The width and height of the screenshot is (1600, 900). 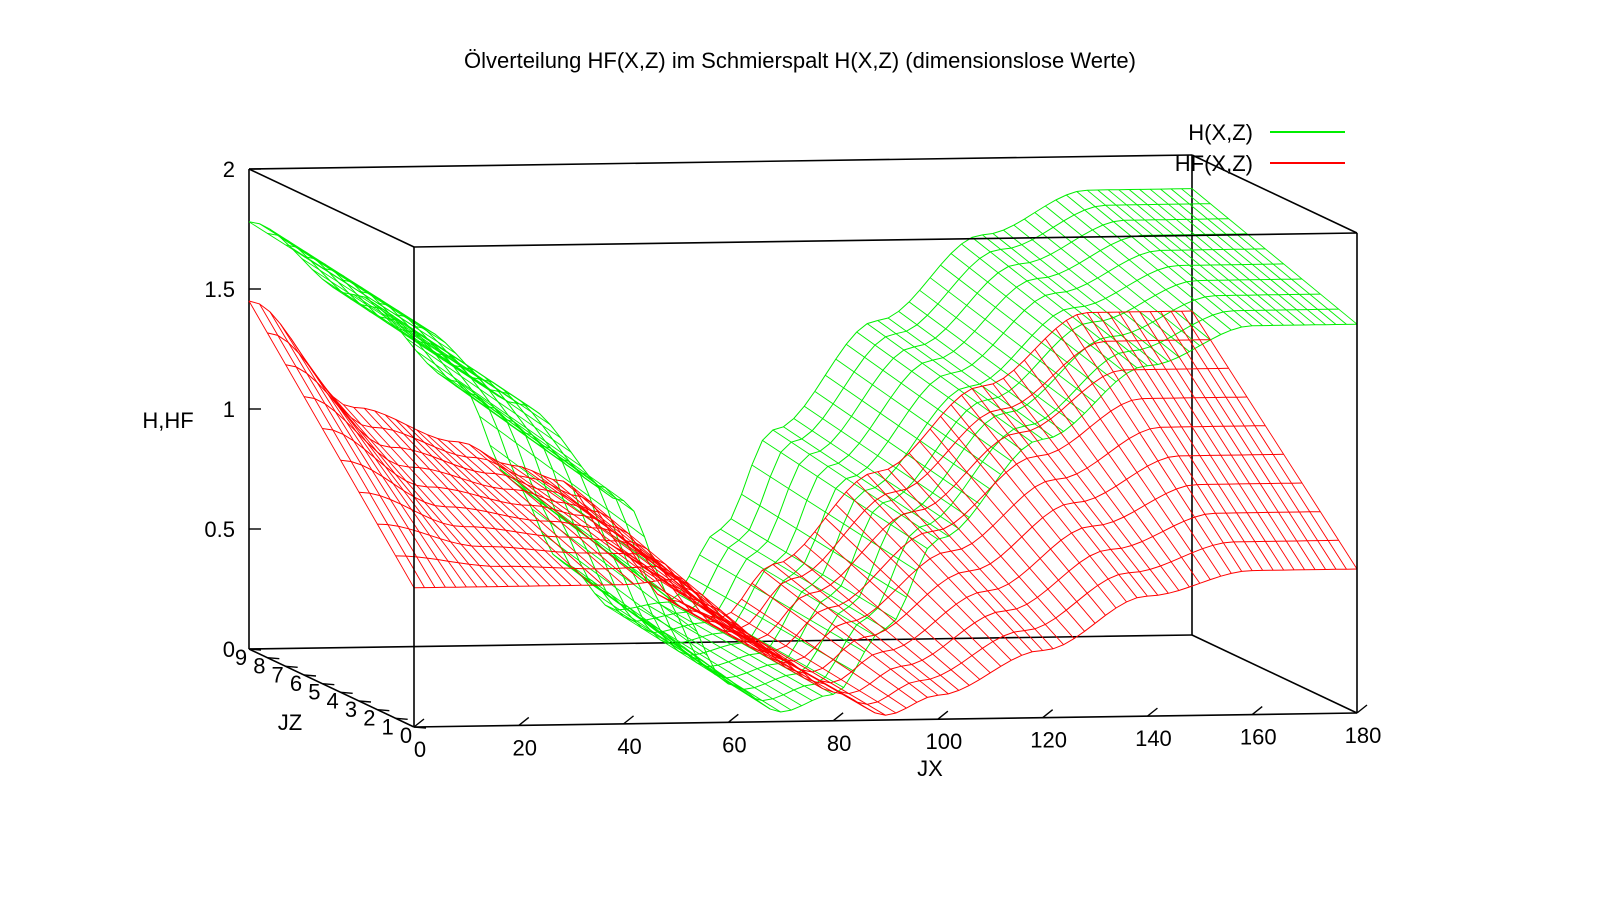 I want to click on legend: H(X,Z) HF(X,Z), so click(x=1260, y=148).